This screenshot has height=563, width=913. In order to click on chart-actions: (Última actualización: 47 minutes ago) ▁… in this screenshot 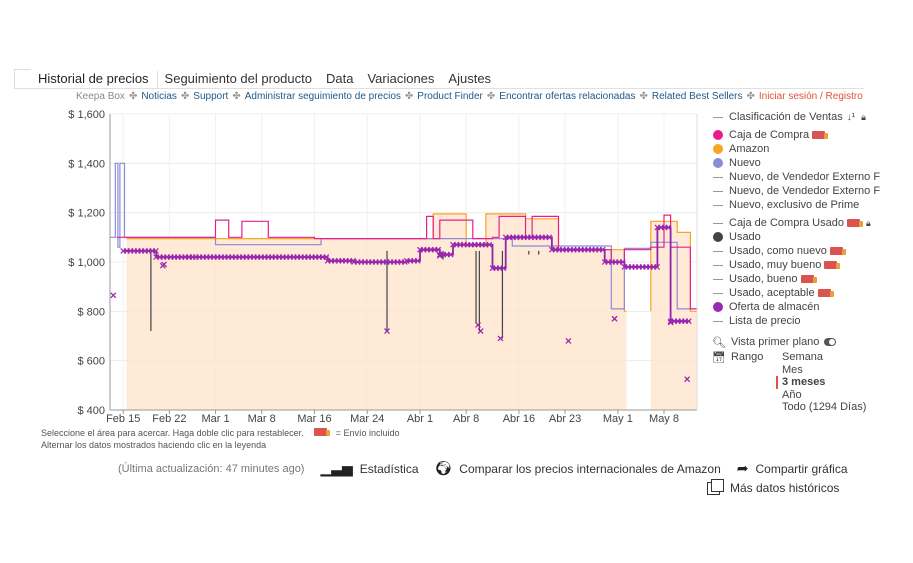, I will do `click(483, 468)`.